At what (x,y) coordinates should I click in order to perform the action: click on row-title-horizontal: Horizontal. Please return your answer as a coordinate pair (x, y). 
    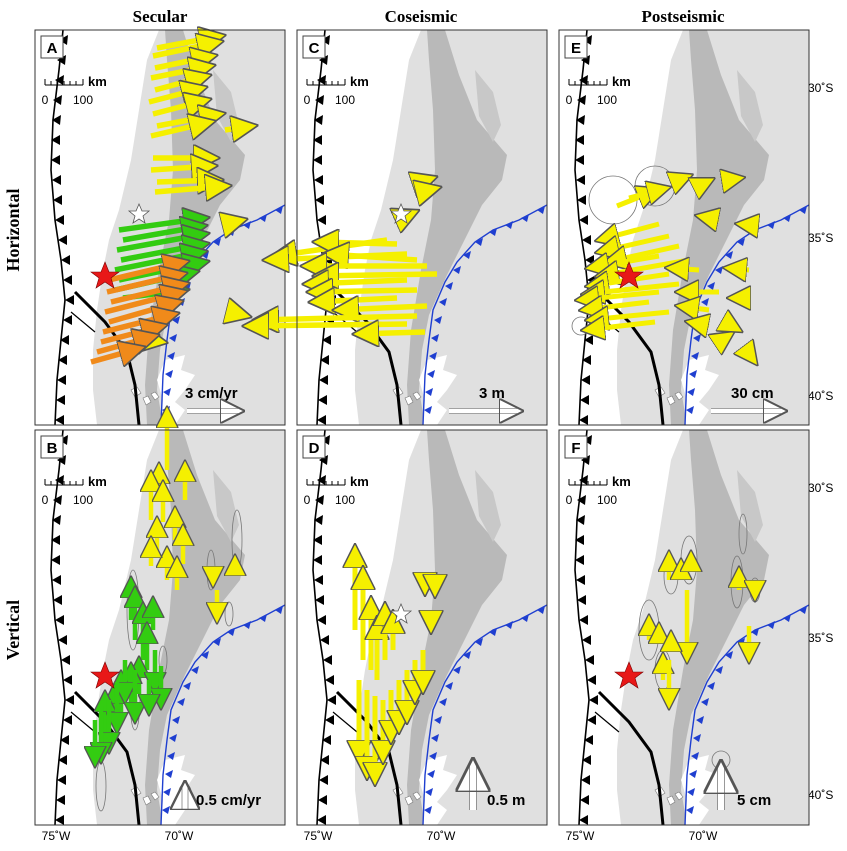
    Looking at the image, I should click on (13, 230).